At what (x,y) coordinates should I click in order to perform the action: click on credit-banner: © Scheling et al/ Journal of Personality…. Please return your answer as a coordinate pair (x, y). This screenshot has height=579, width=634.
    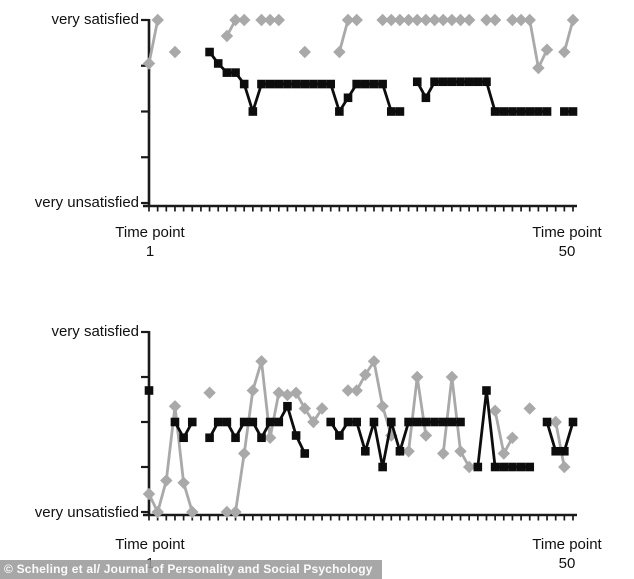
    Looking at the image, I should click on (191, 569).